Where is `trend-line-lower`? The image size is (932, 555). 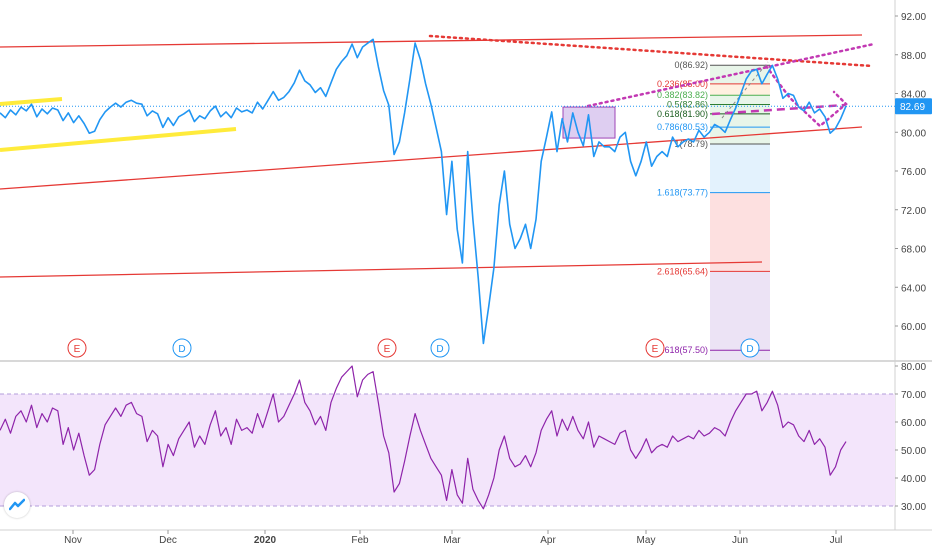 trend-line-lower is located at coordinates (381, 269).